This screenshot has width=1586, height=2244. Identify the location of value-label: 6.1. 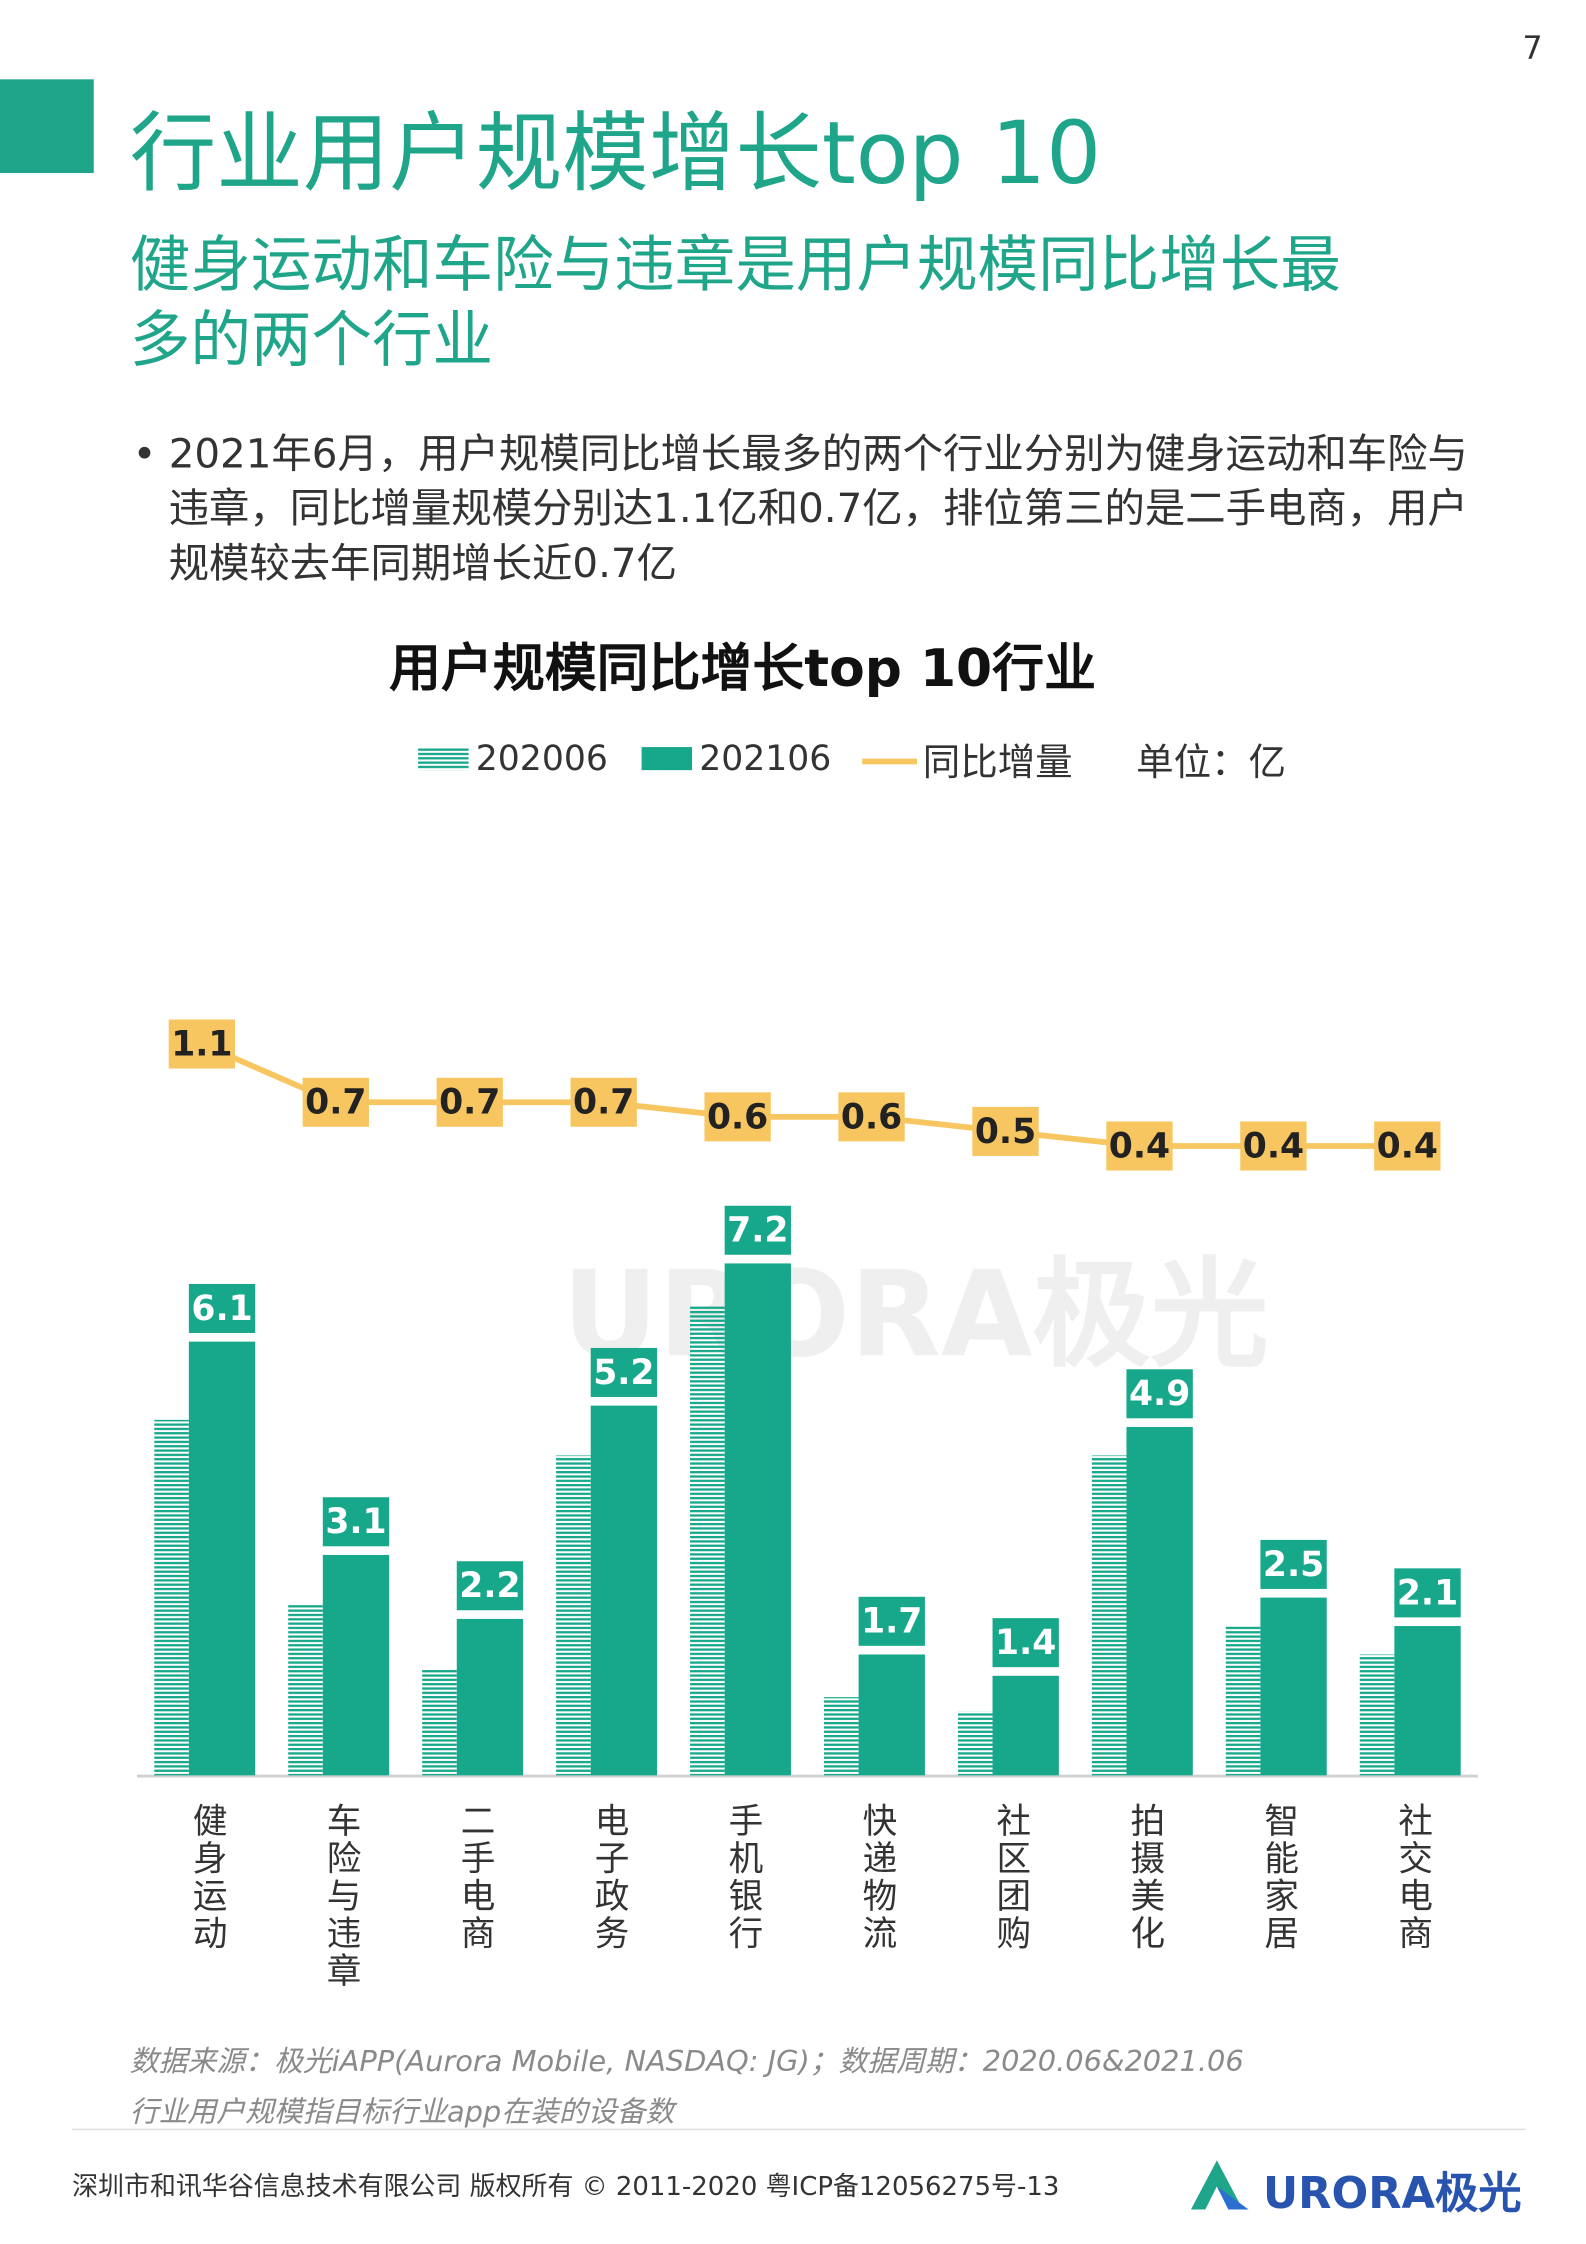
(221, 1309).